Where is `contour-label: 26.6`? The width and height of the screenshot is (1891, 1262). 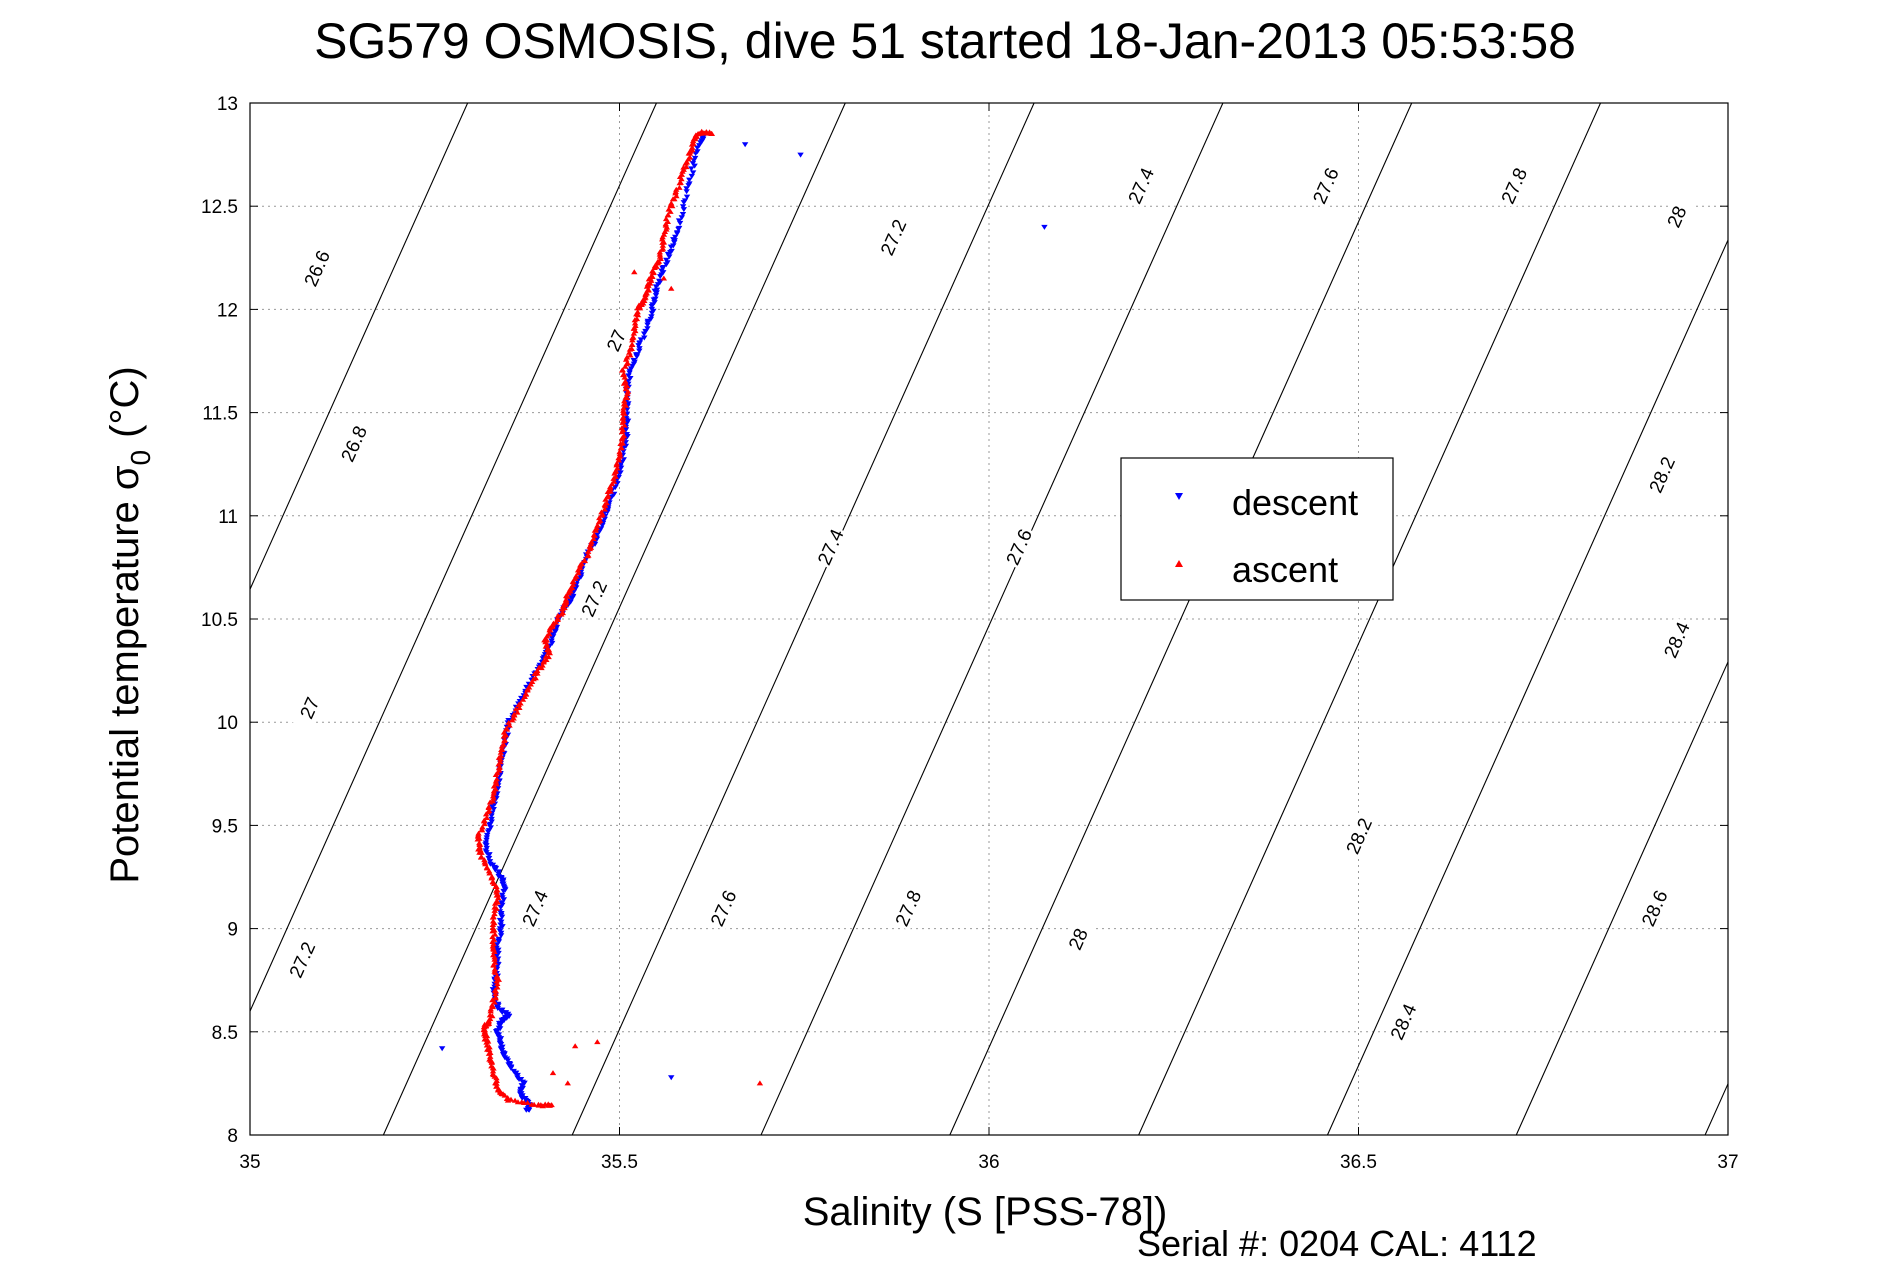 contour-label: 26.6 is located at coordinates (318, 269).